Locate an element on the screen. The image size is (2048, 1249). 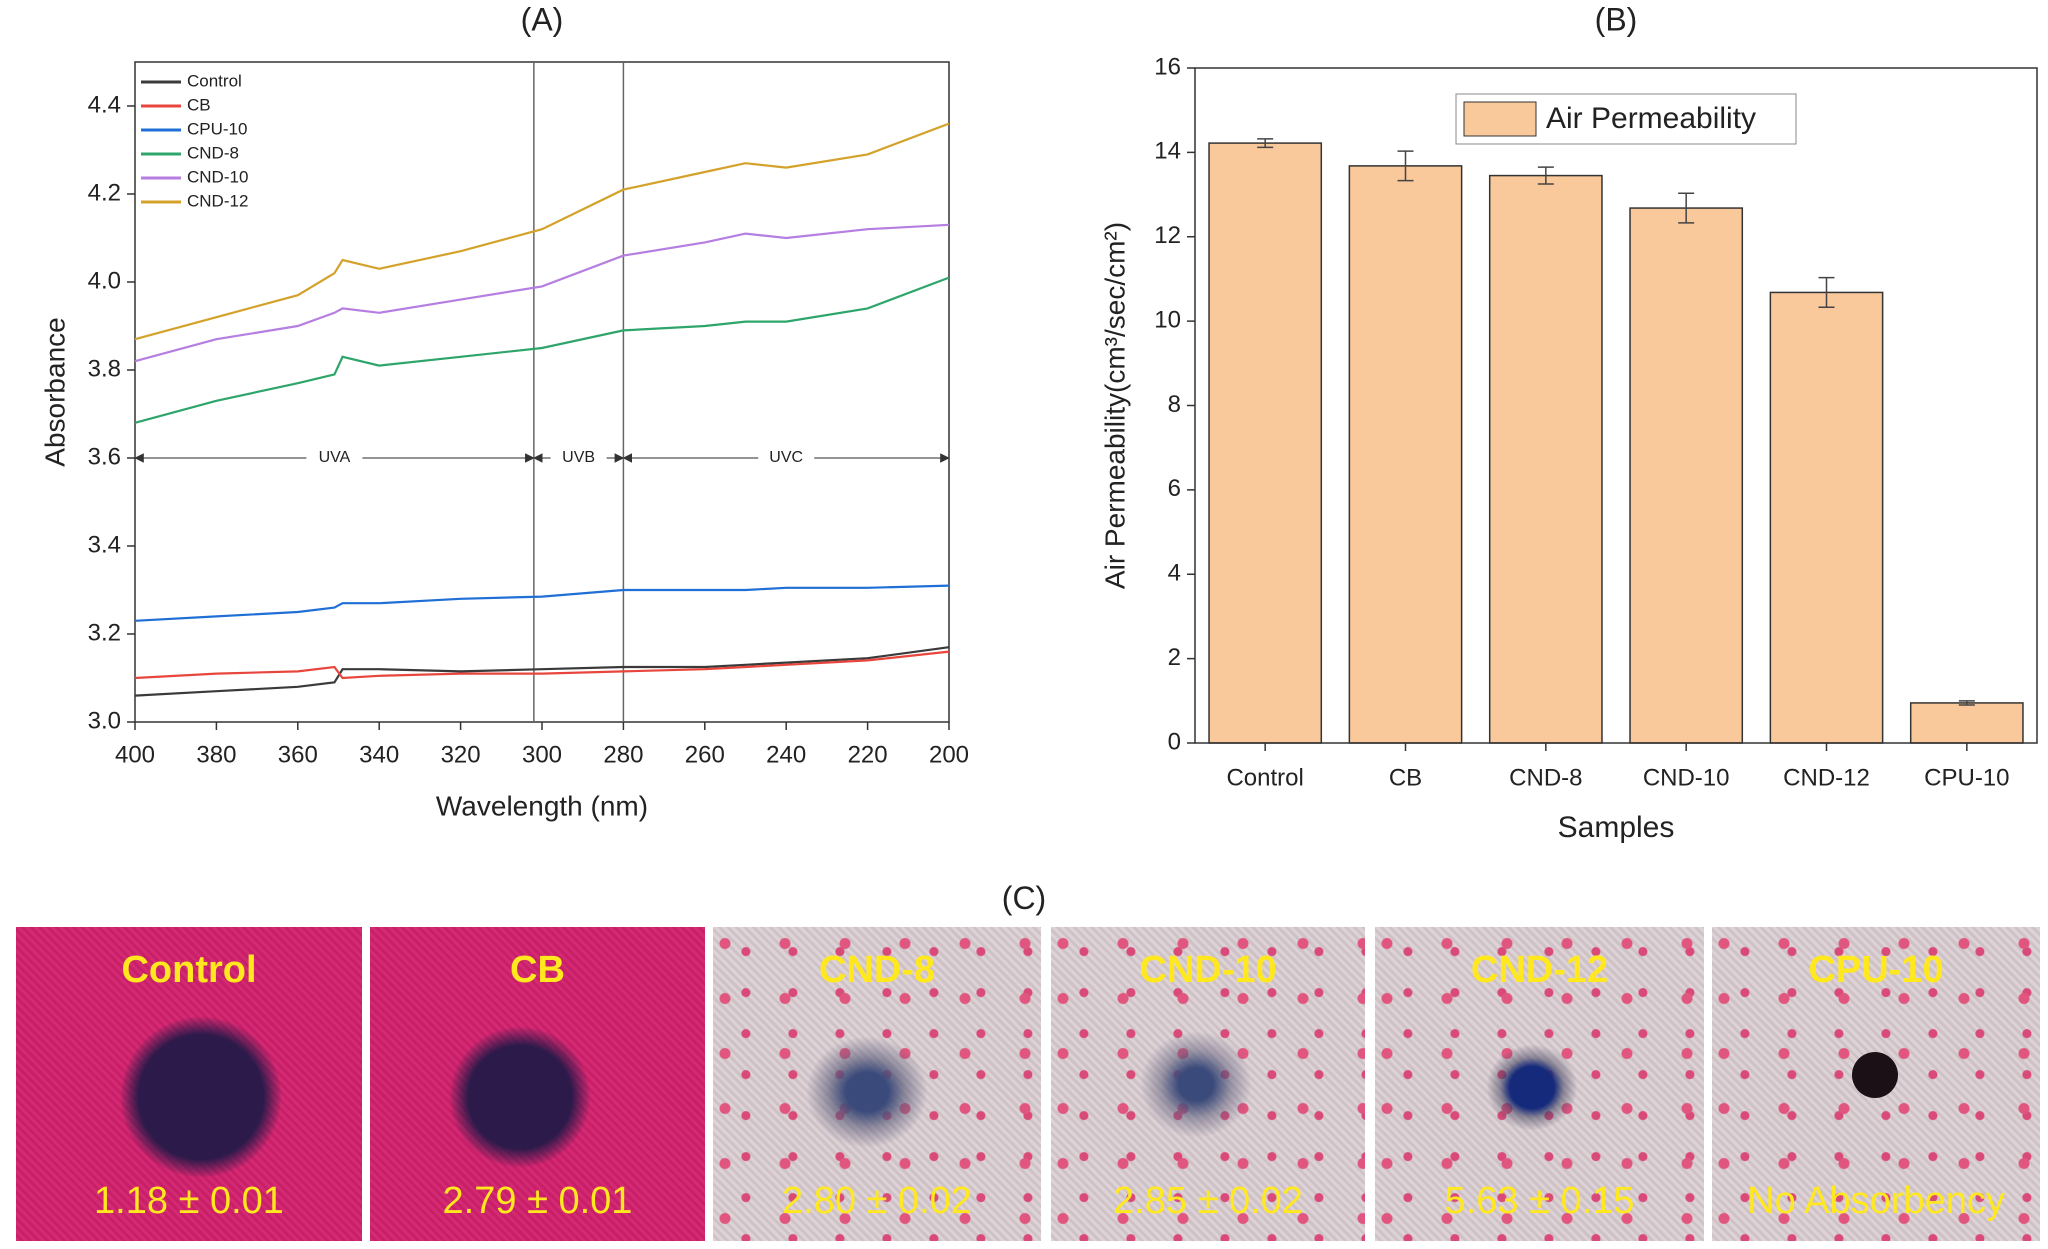
sample-value: 2.85 ± 0.02 is located at coordinates (1208, 1201).